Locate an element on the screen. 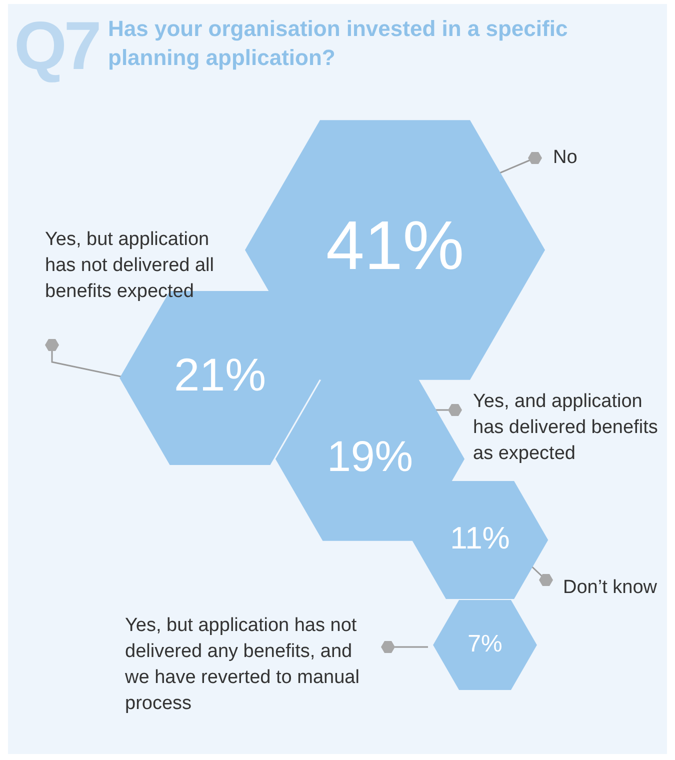 This screenshot has width=675, height=760. data-label: 19% is located at coordinates (370, 456).